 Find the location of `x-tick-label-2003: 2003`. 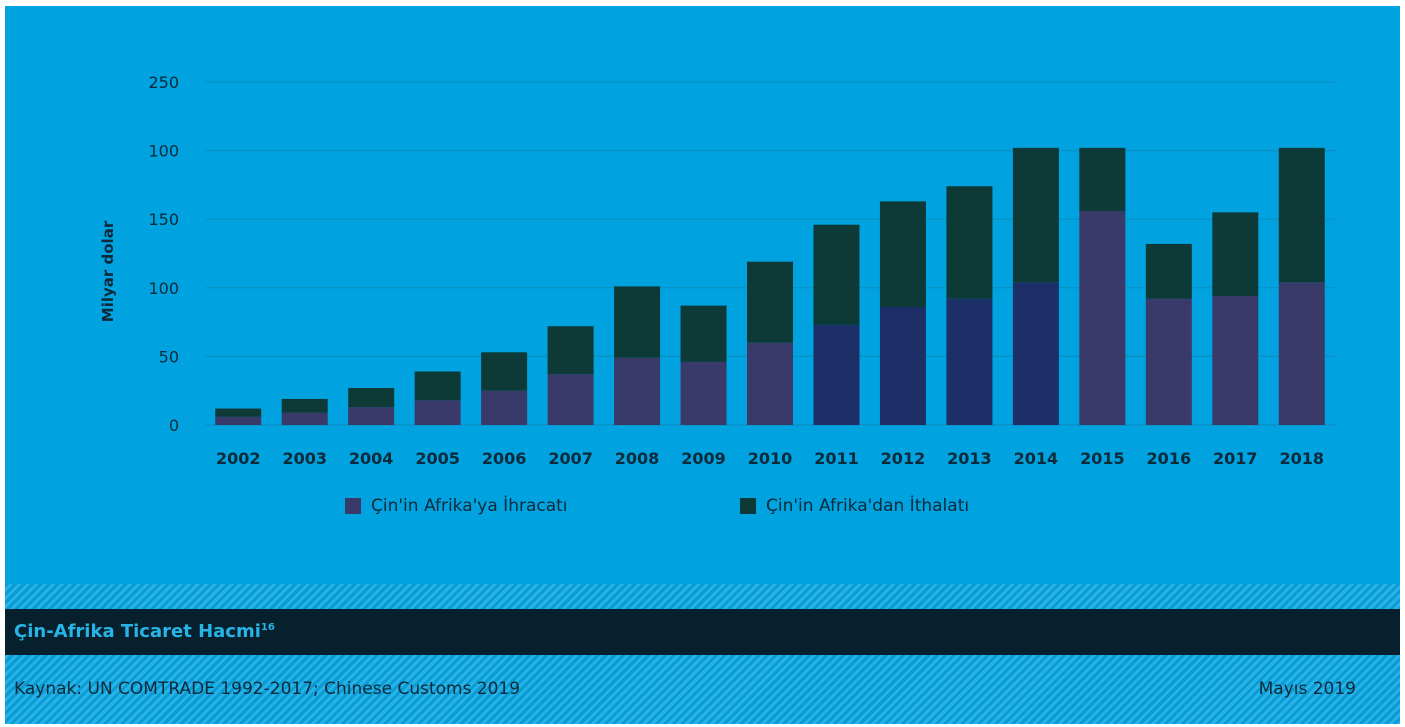

x-tick-label-2003: 2003 is located at coordinates (304, 458).